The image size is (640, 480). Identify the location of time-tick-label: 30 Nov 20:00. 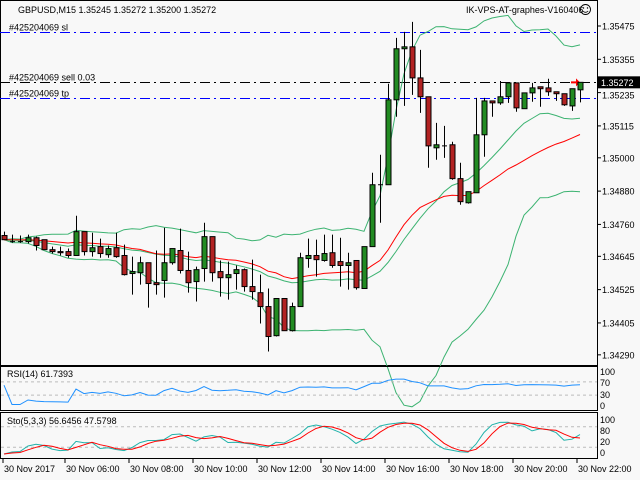
(541, 469).